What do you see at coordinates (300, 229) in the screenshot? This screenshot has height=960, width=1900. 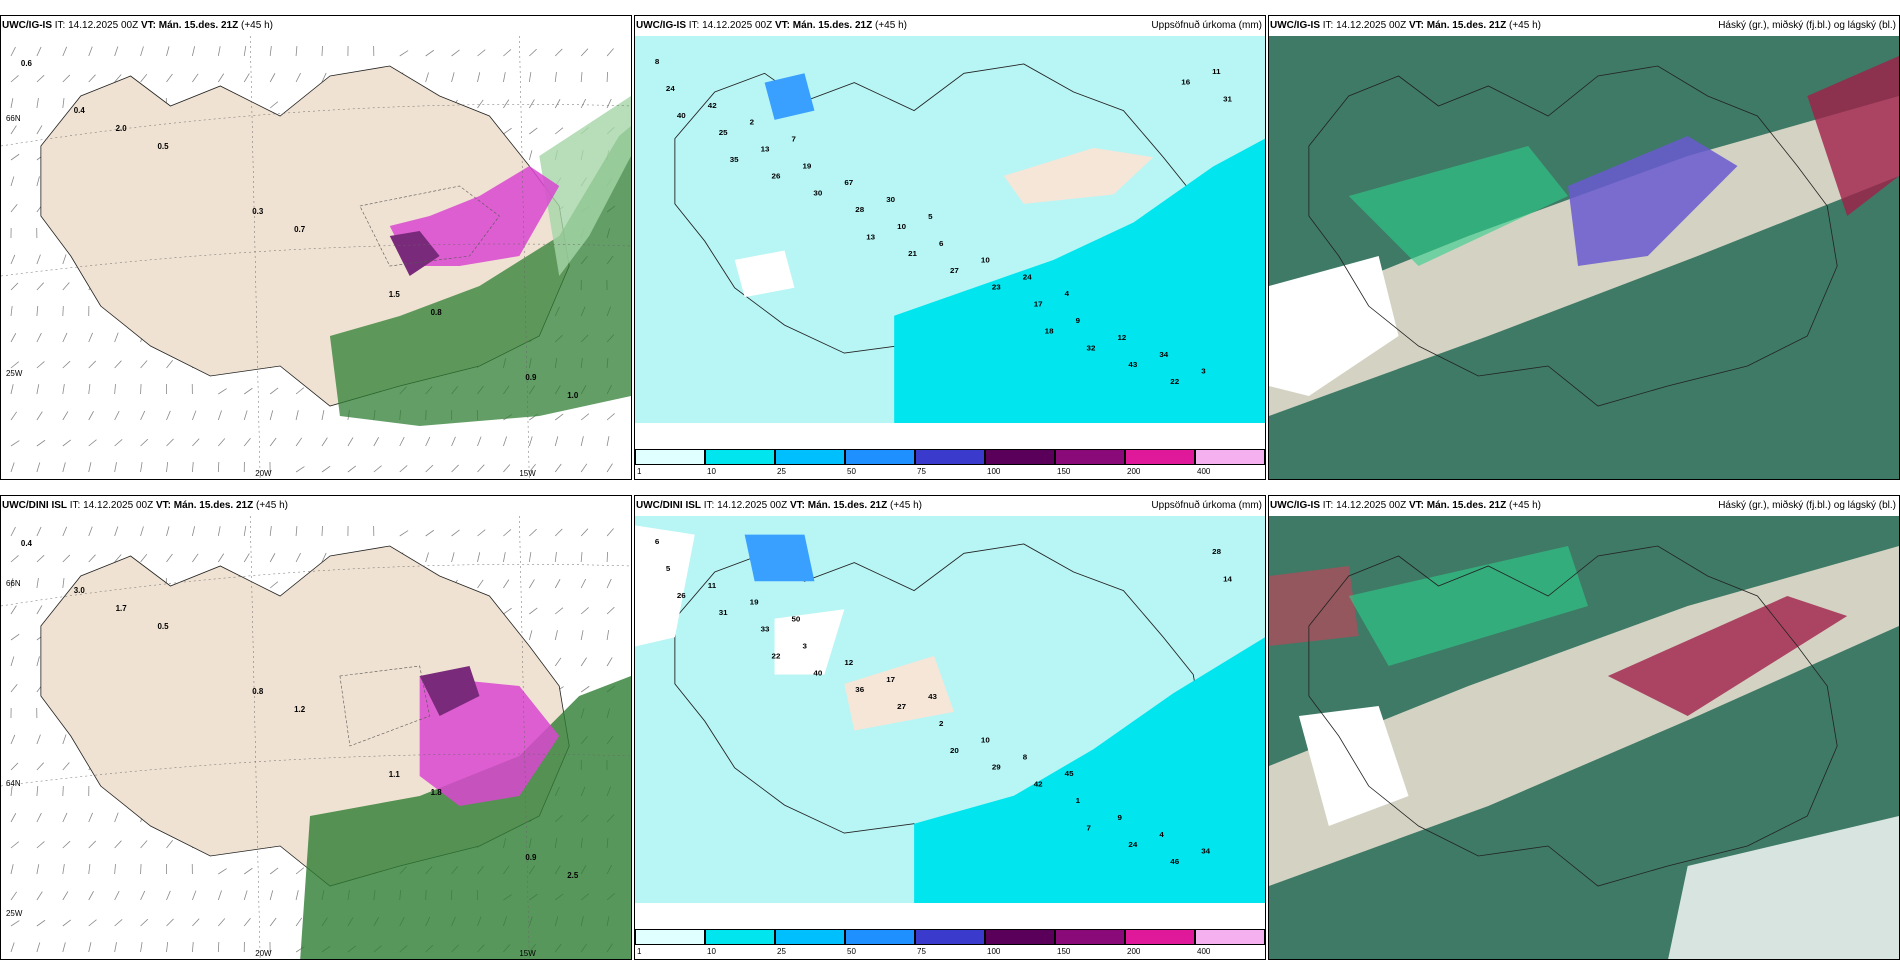 I see `value-label: 0.7` at bounding box center [300, 229].